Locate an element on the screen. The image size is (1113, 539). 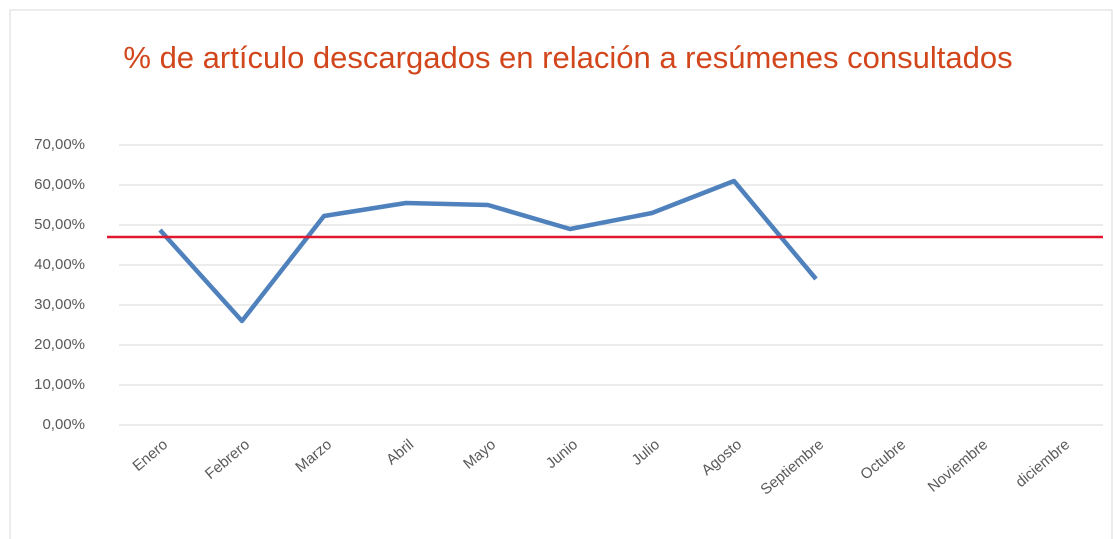
y-tick-label: 10,00% is located at coordinates (59, 384).